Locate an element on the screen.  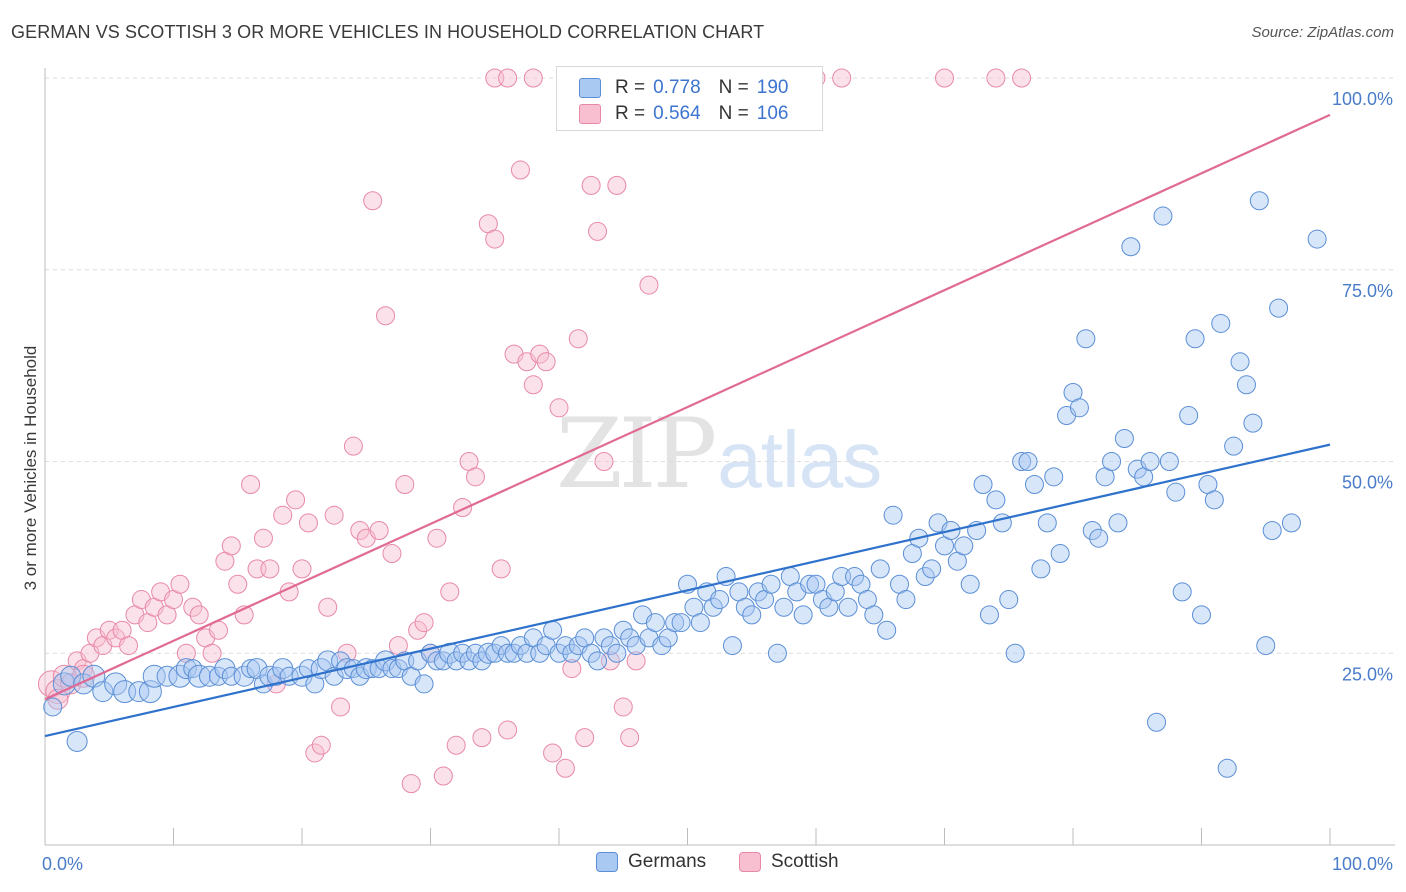
series-legend: Germans Scottish is located at coordinates (703, 864).